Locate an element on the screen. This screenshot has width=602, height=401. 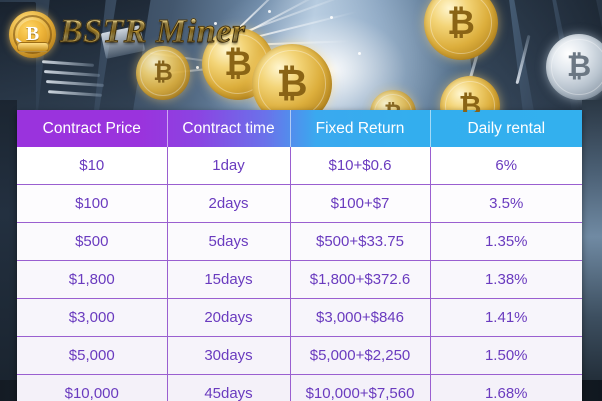
coin-stack-icon is located at coordinates (33, 47).